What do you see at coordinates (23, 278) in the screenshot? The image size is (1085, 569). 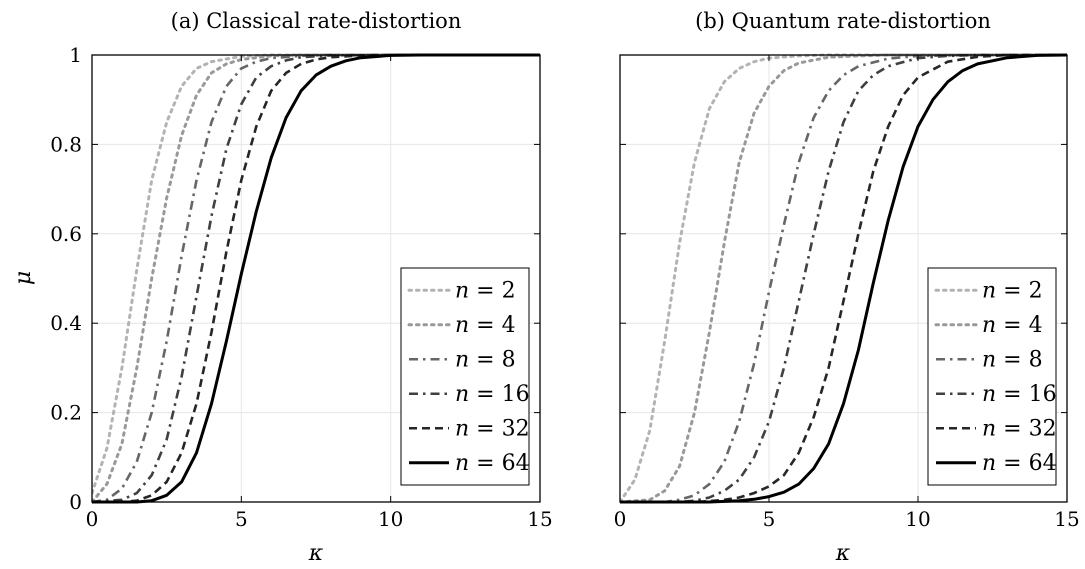 I see `y-axis-label: μ` at bounding box center [23, 278].